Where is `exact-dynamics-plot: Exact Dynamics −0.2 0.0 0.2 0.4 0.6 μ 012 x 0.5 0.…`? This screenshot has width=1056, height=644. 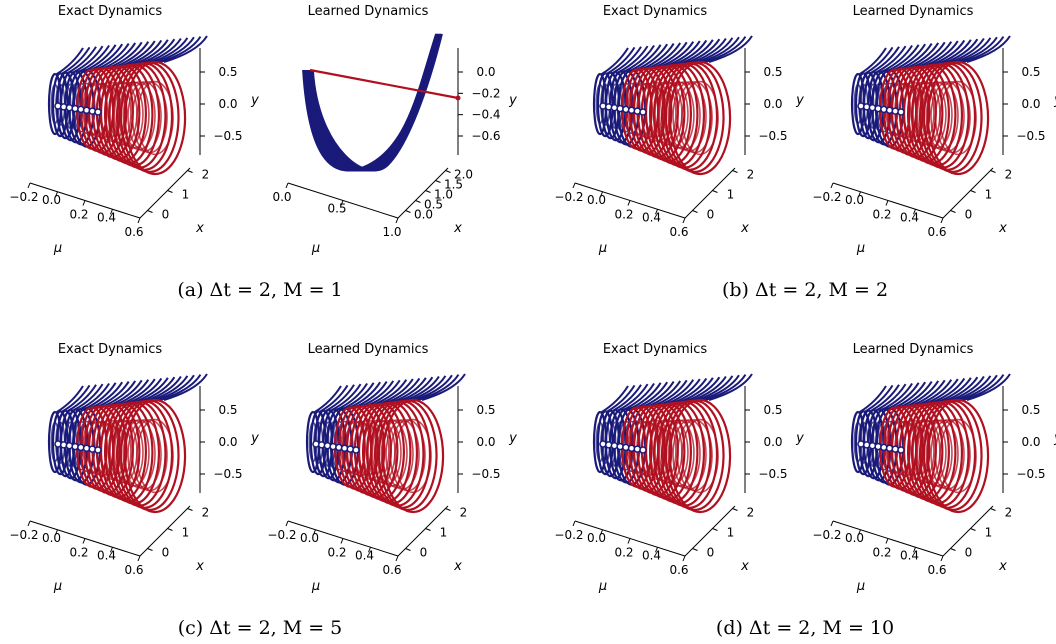
exact-dynamics-plot: Exact Dynamics −0.2 0.0 0.2 0.4 0.6 μ 012 x 0.5 0.… is located at coordinates (134, 130).